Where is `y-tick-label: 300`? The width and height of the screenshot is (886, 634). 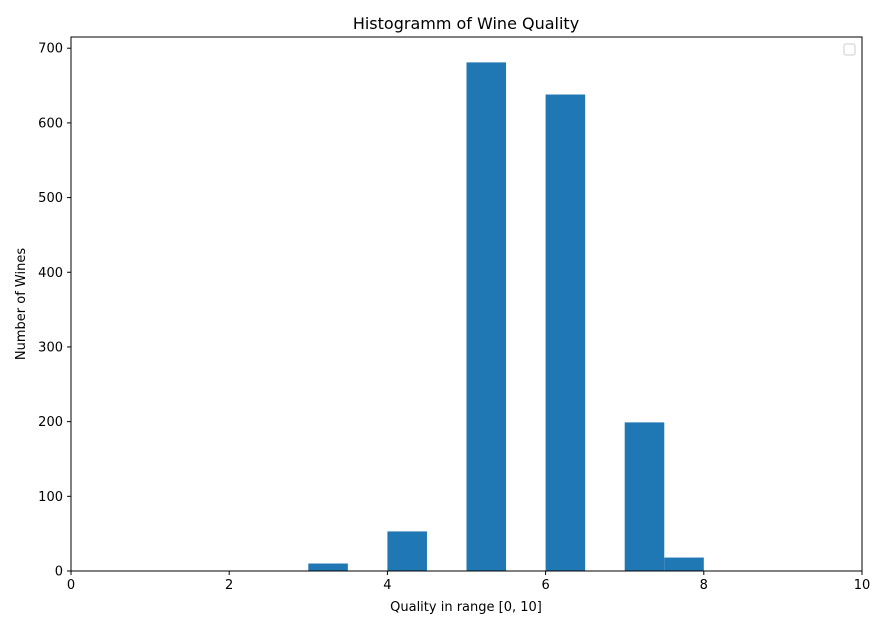 y-tick-label: 300 is located at coordinates (50, 347).